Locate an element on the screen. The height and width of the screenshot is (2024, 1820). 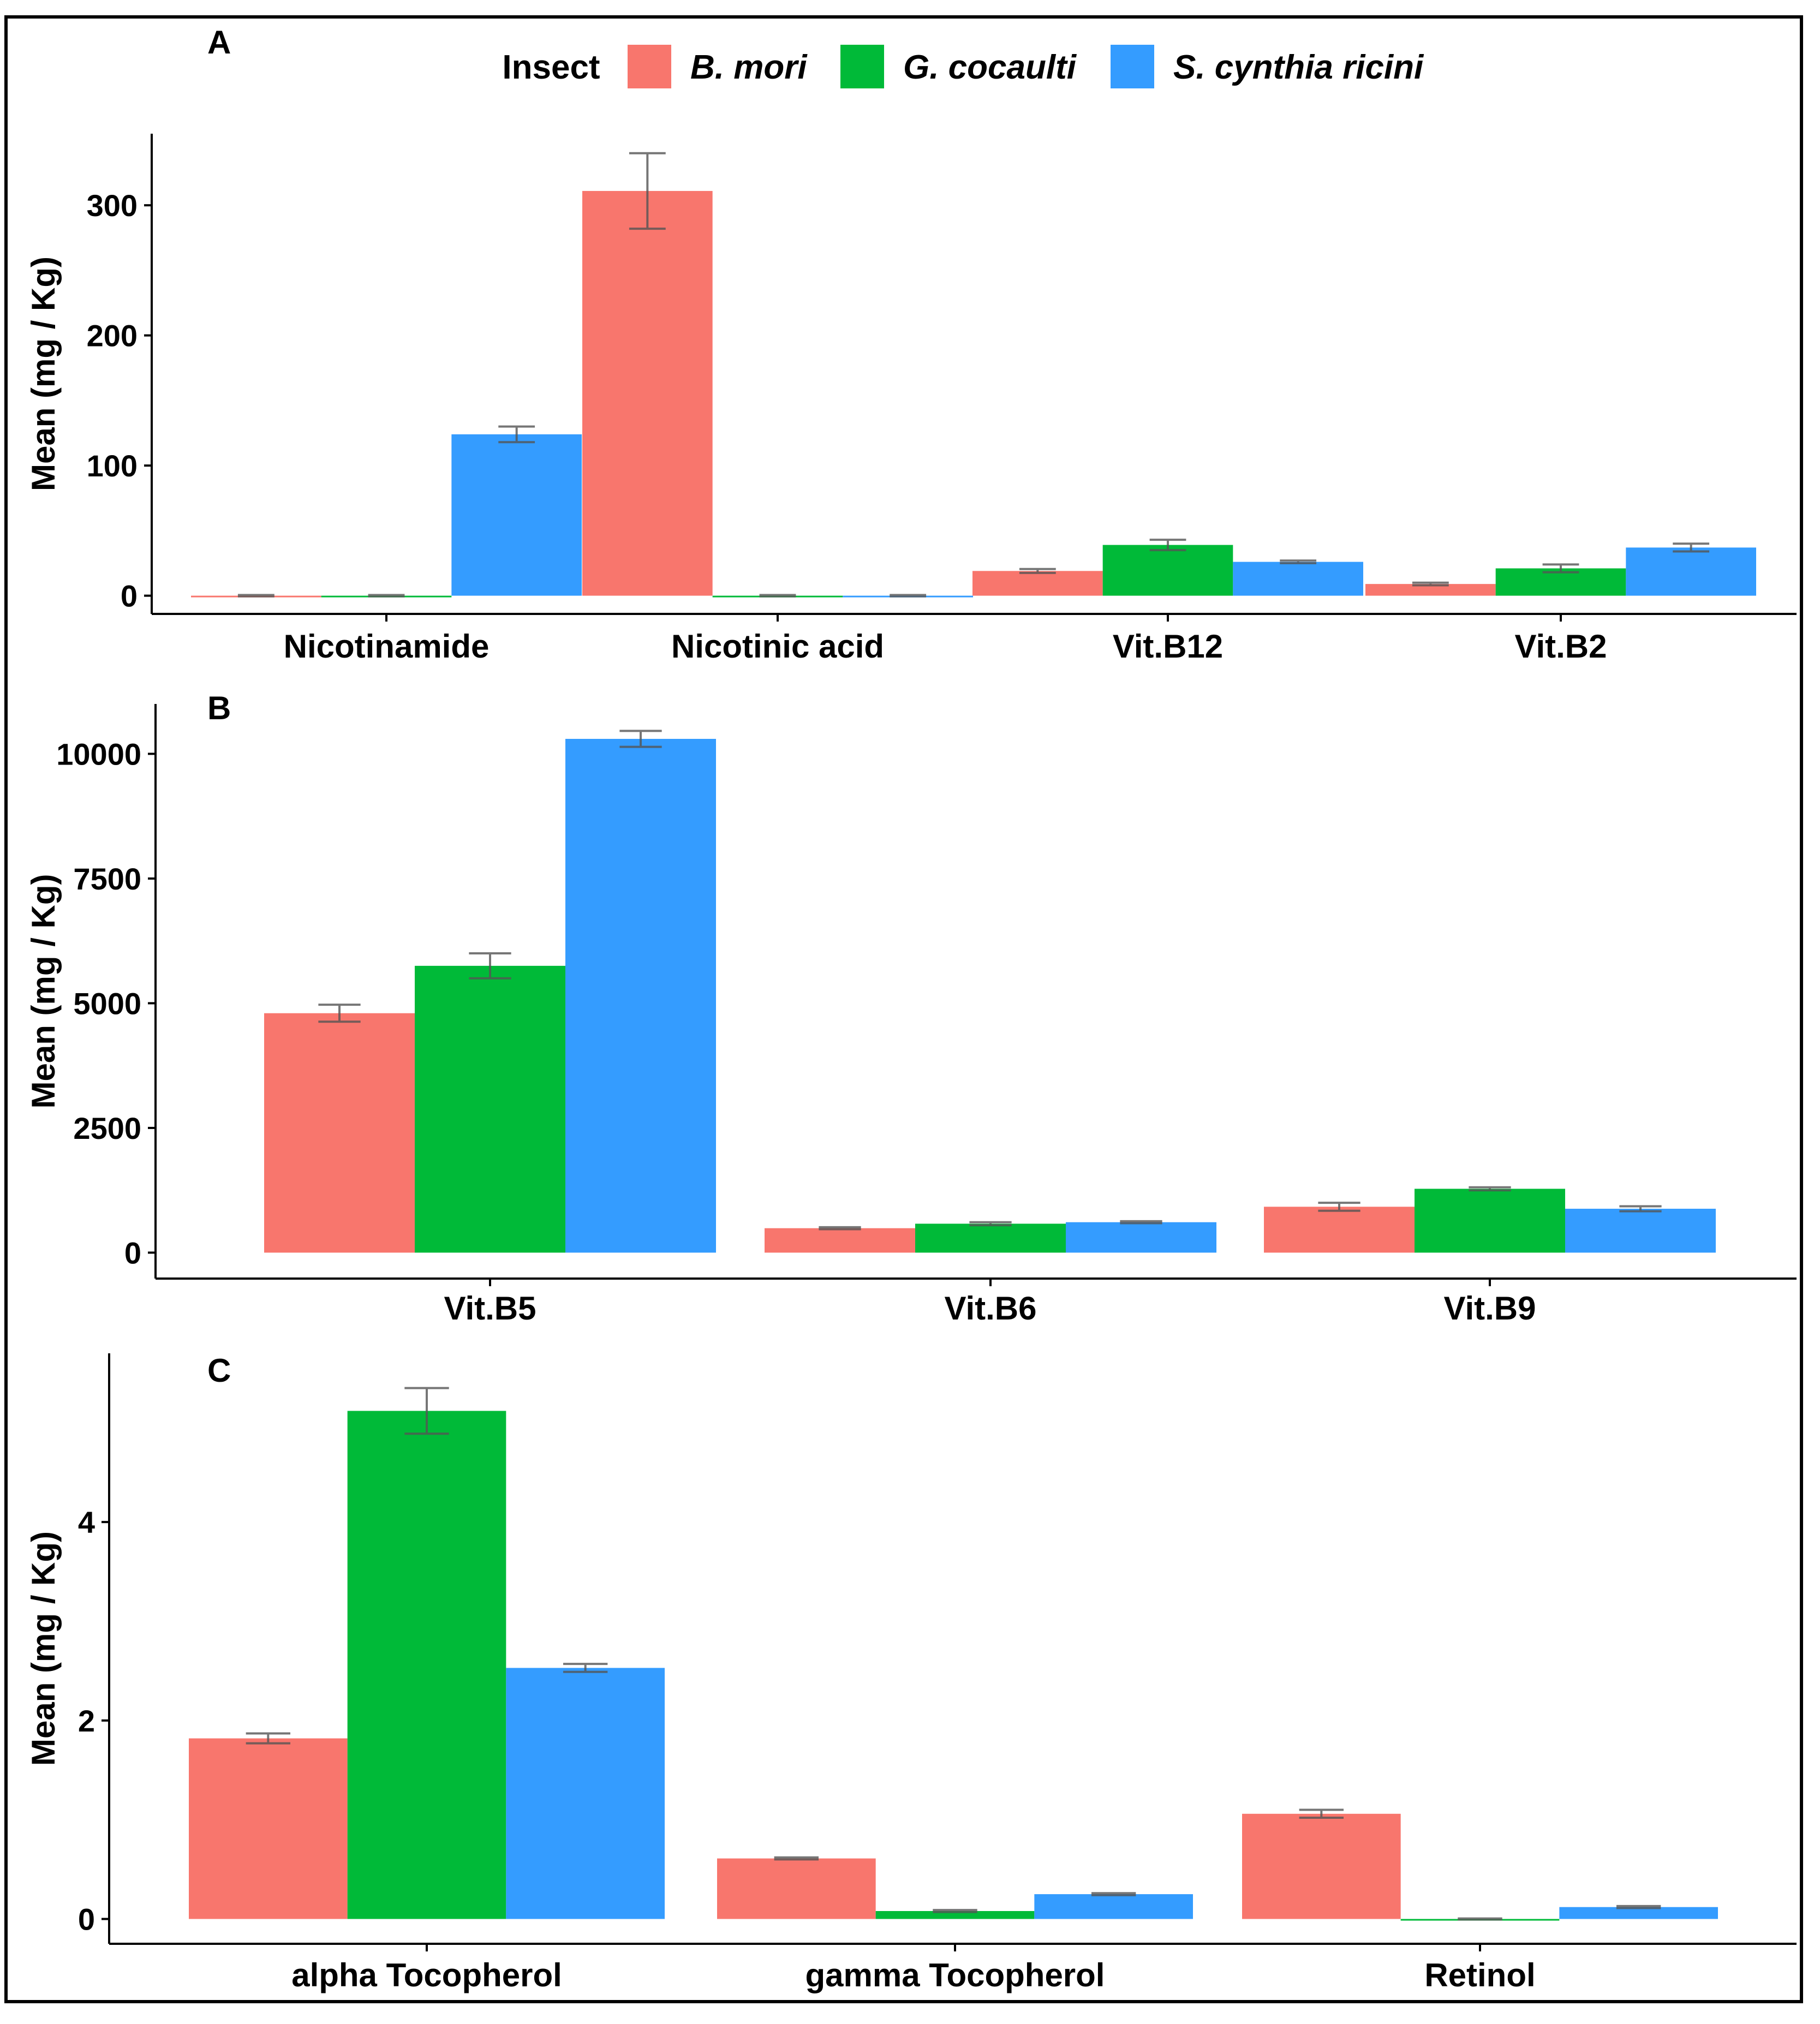
error-bar-vit-b5-s-cynthia-ricini is located at coordinates (640, 739).